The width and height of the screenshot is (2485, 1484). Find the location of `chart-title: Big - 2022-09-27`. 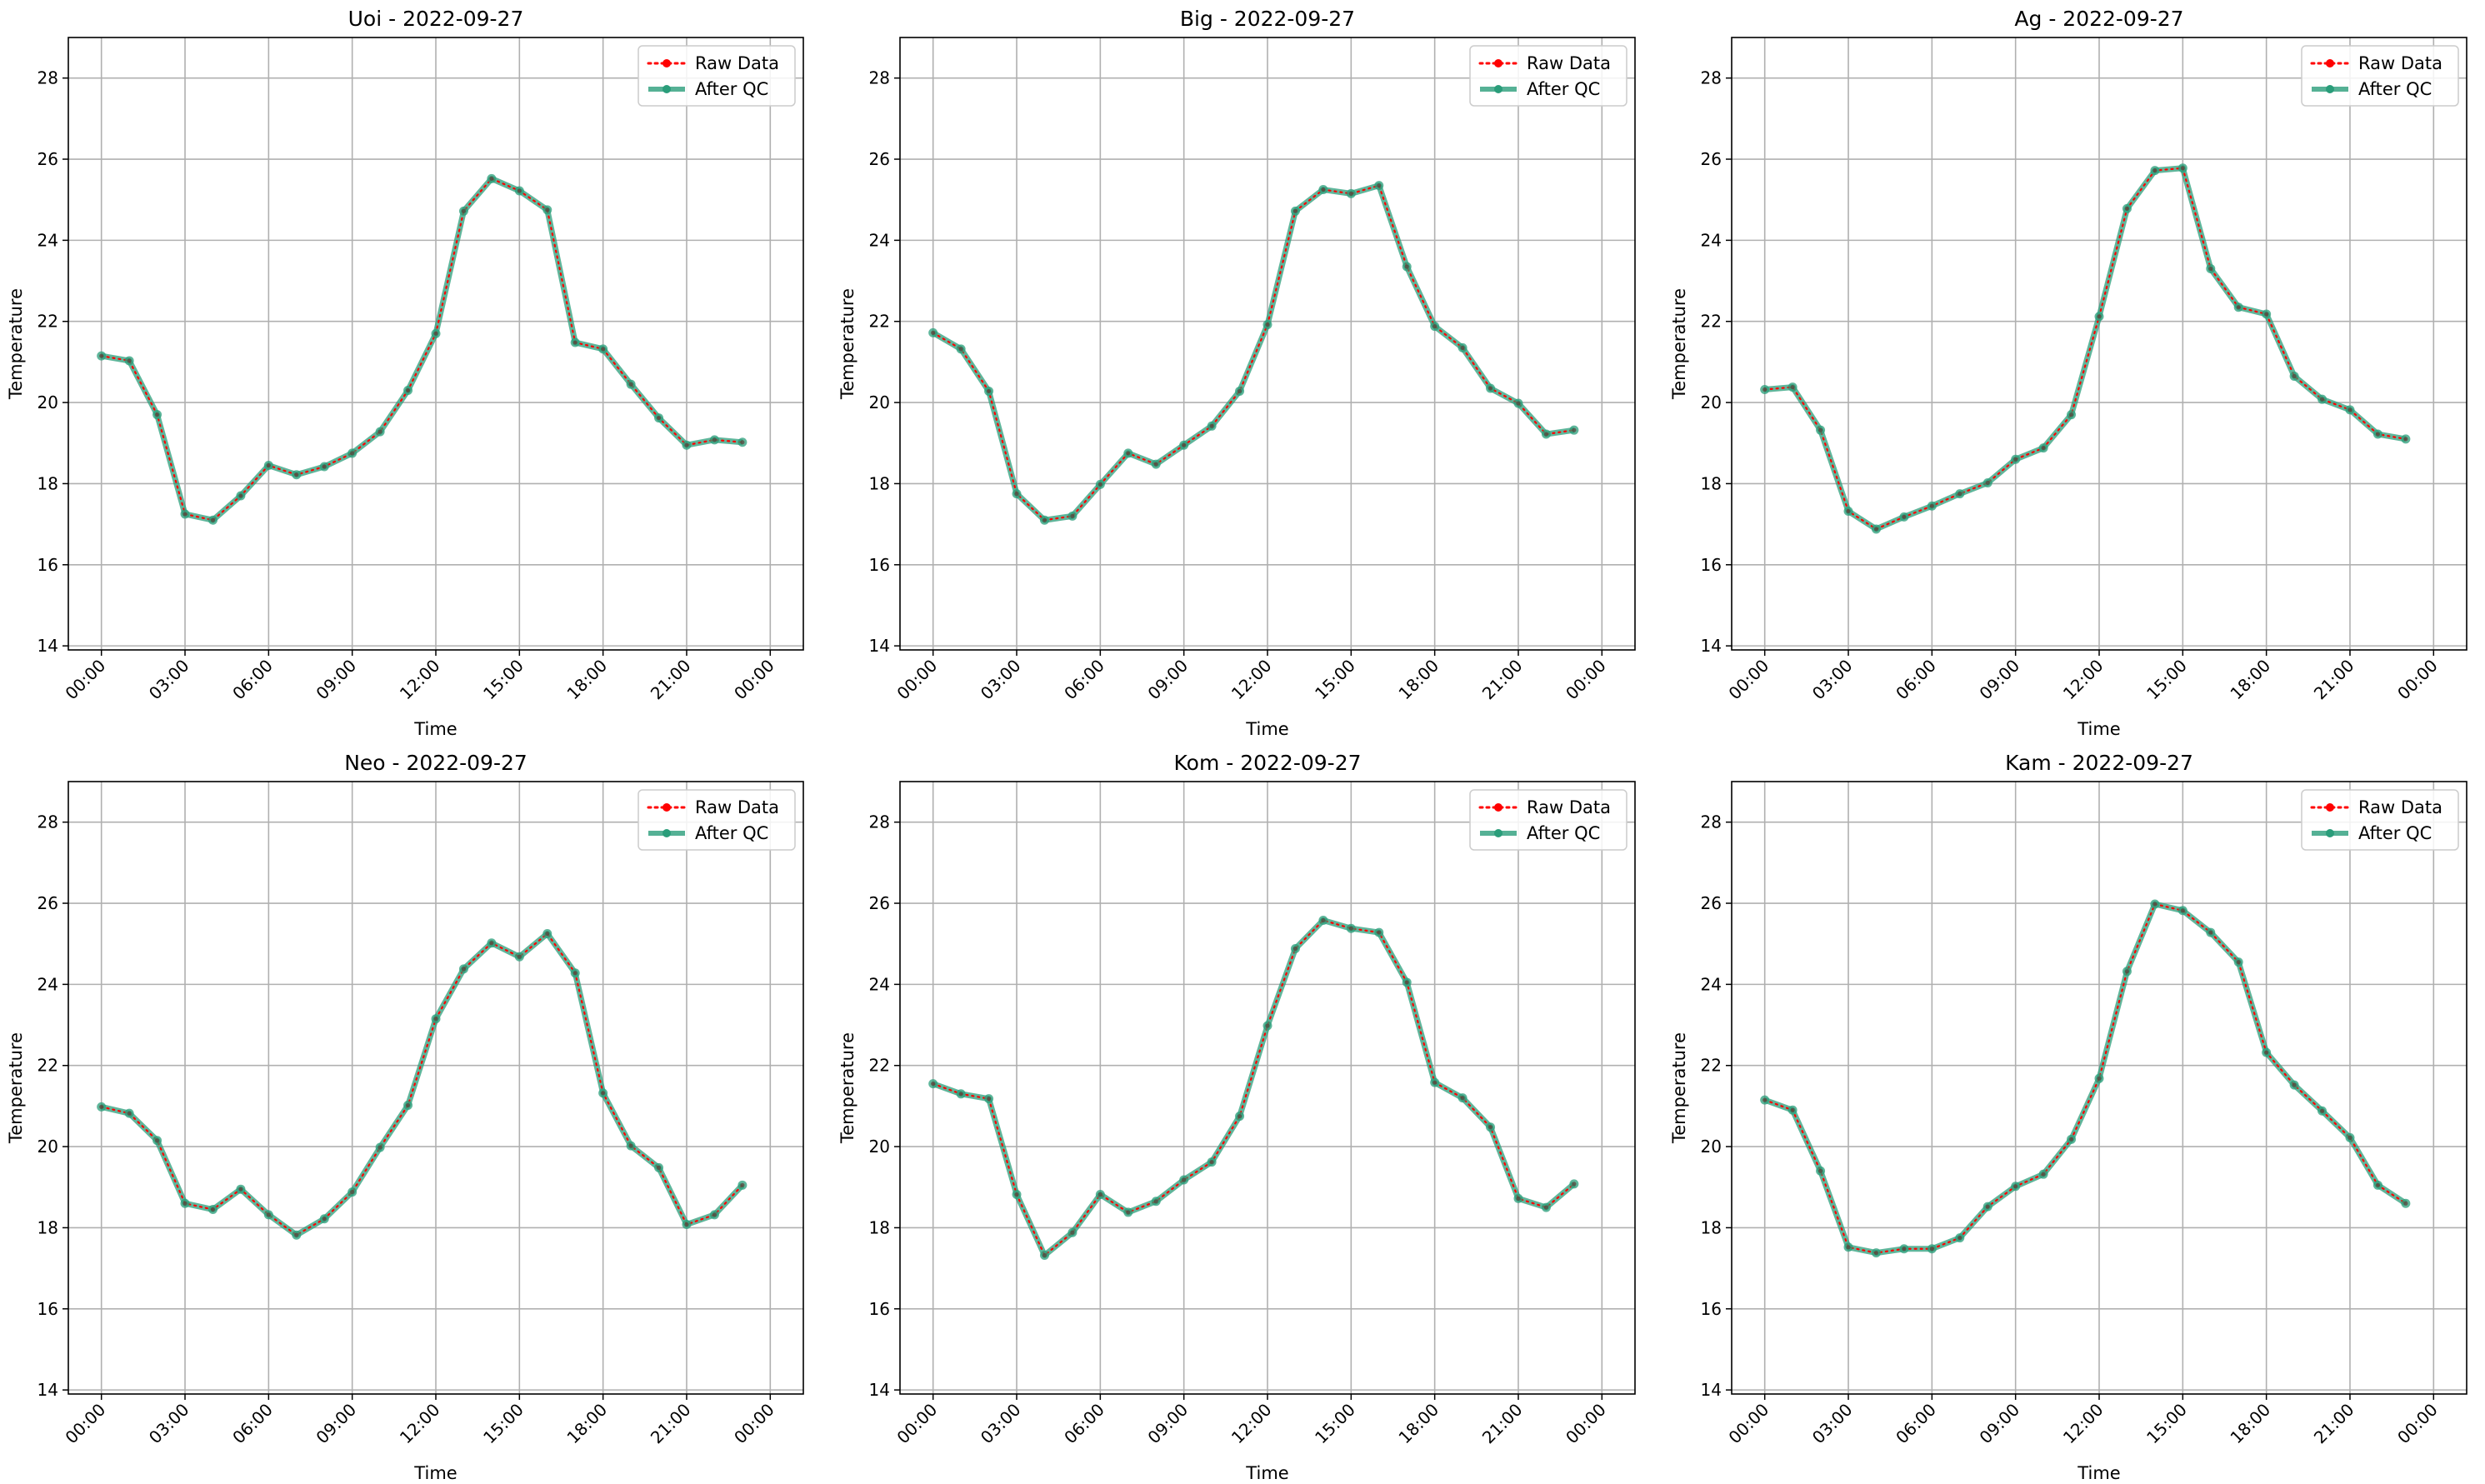

chart-title: Big - 2022-09-27 is located at coordinates (1267, 19).